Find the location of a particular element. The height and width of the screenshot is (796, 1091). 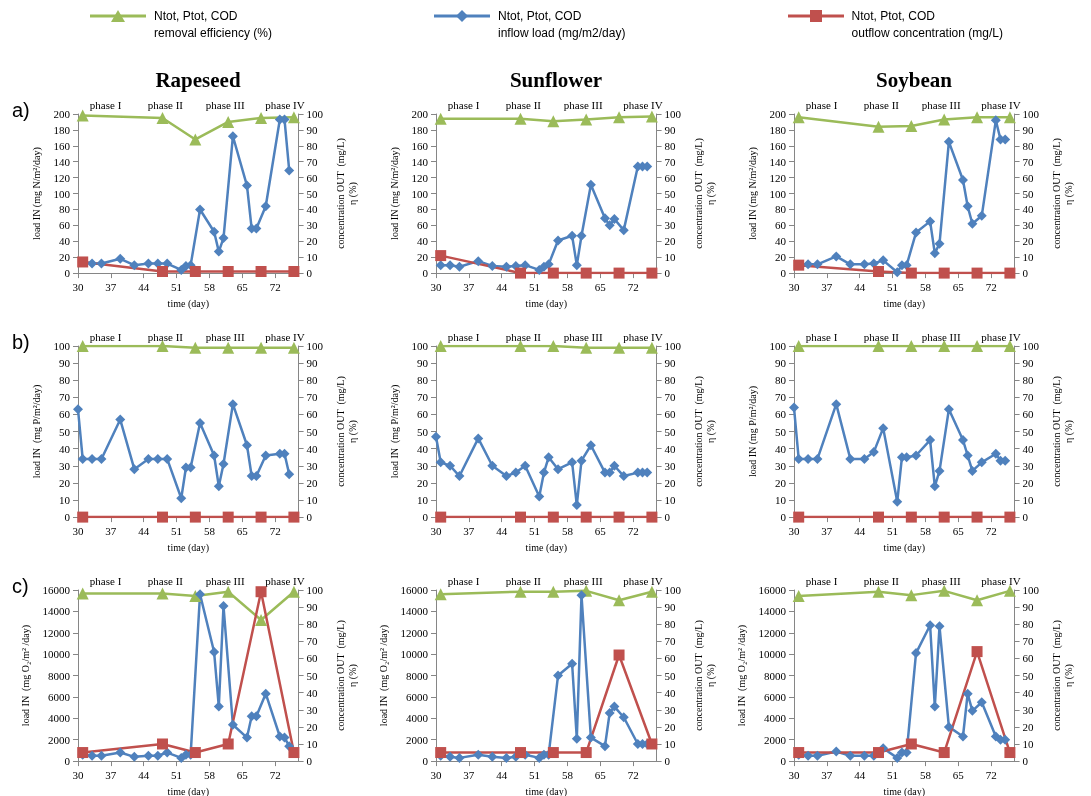

chart-subtitle: c) is located at coordinates (20, 586).